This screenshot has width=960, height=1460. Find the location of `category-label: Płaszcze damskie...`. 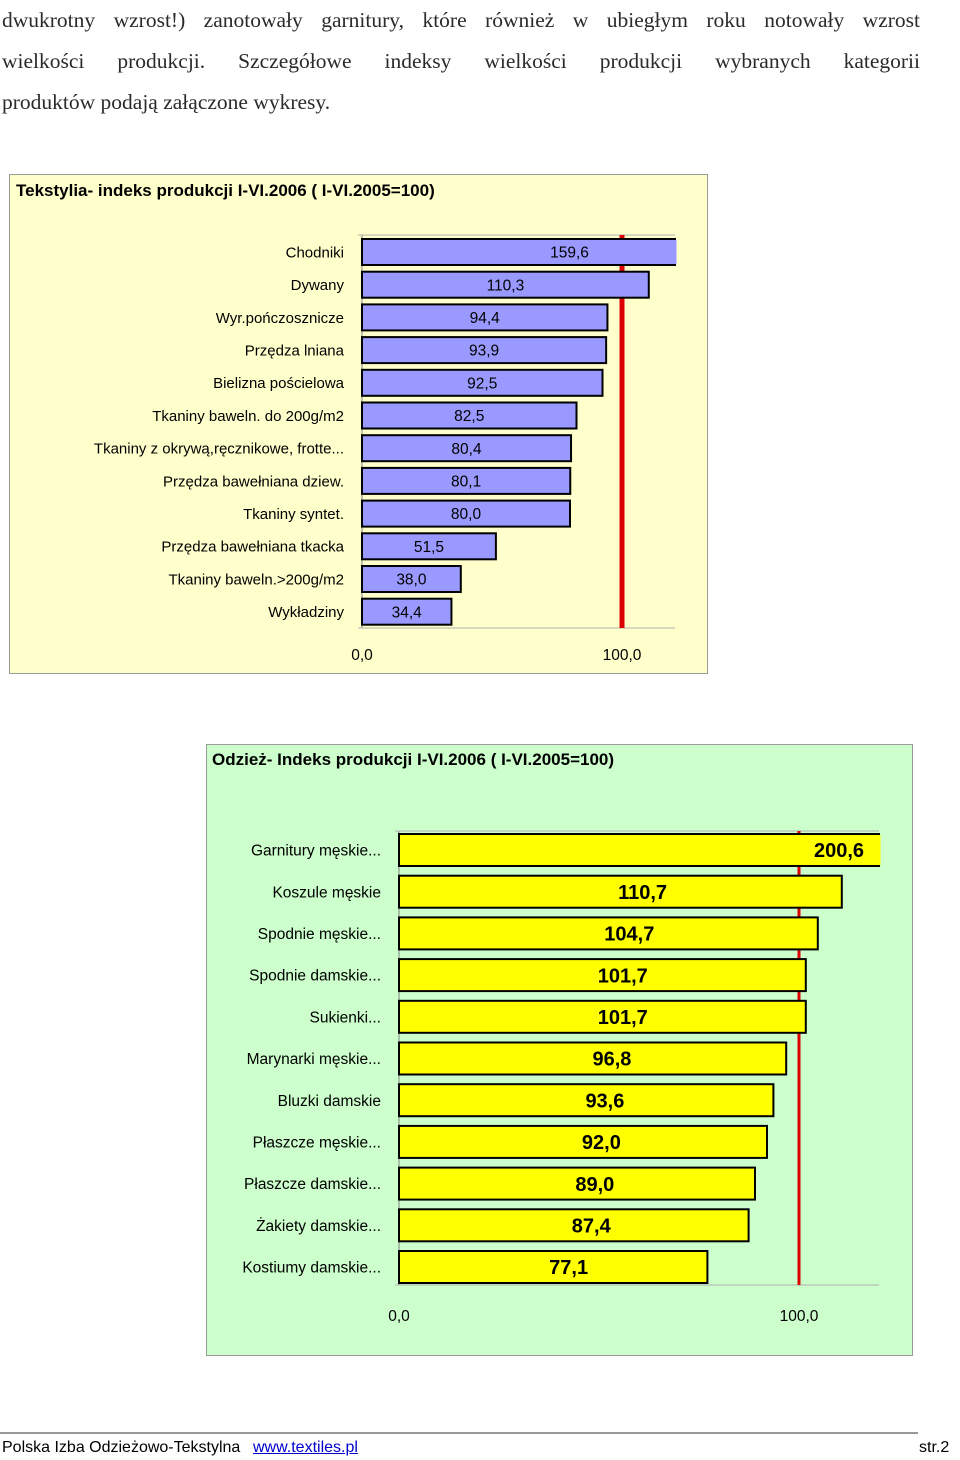

category-label: Płaszcze damskie... is located at coordinates (312, 1184).